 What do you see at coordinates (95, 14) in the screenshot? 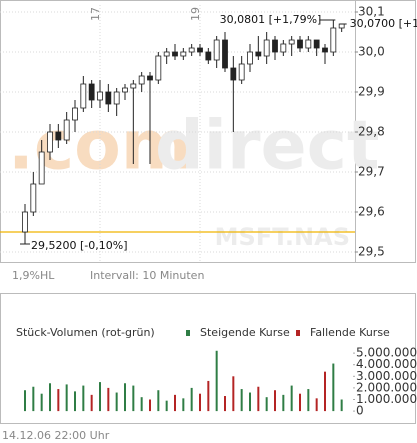
I see `x-tick-label: 17` at bounding box center [95, 14].